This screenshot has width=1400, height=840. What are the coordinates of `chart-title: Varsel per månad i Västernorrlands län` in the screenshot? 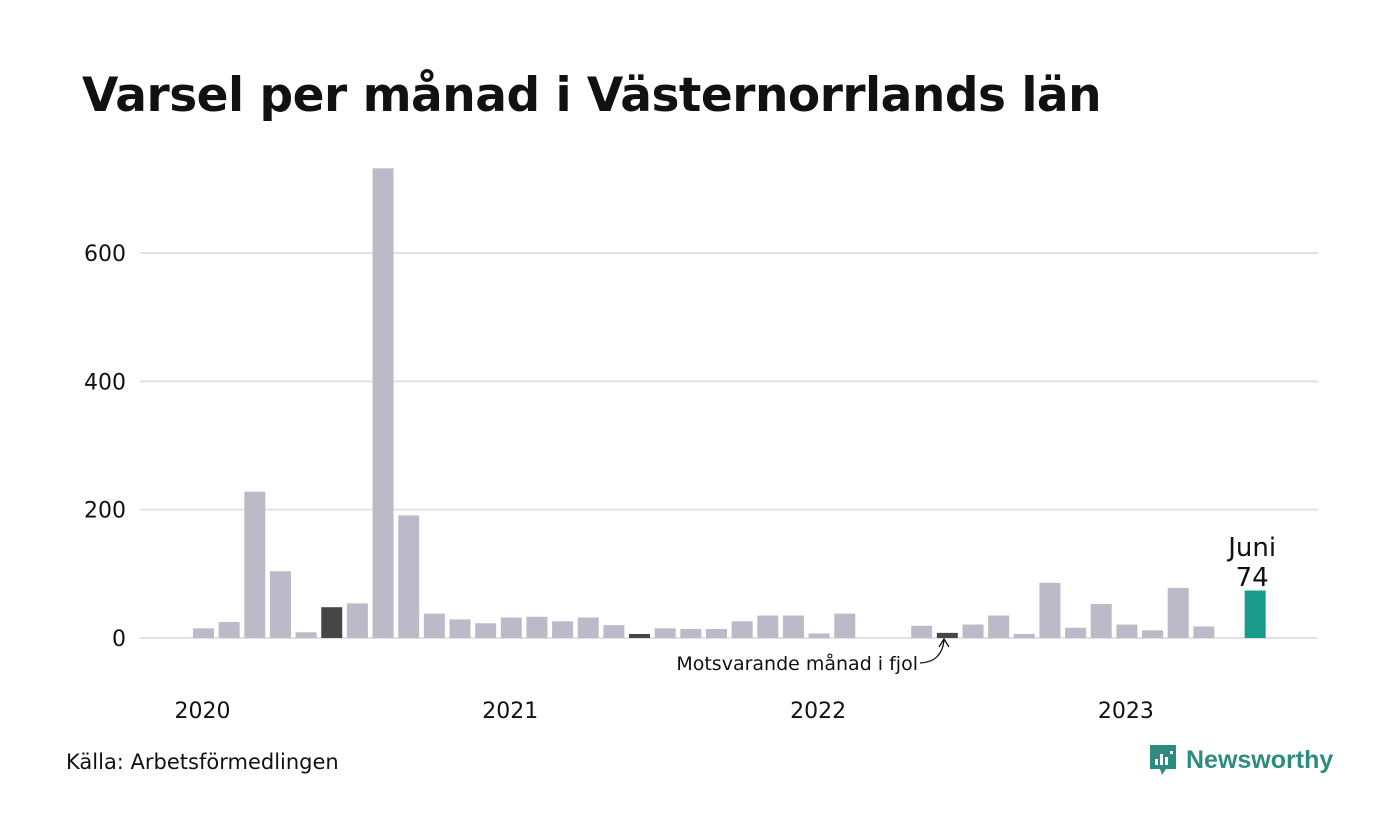 It's located at (592, 95).